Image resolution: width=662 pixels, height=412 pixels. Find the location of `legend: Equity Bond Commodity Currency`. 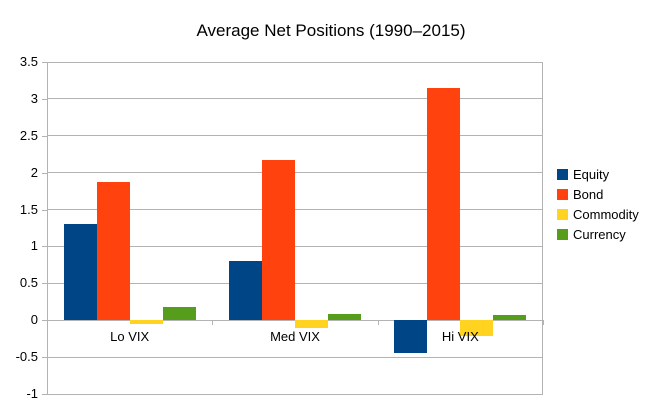

legend: Equity Bond Commodity Currency is located at coordinates (598, 204).